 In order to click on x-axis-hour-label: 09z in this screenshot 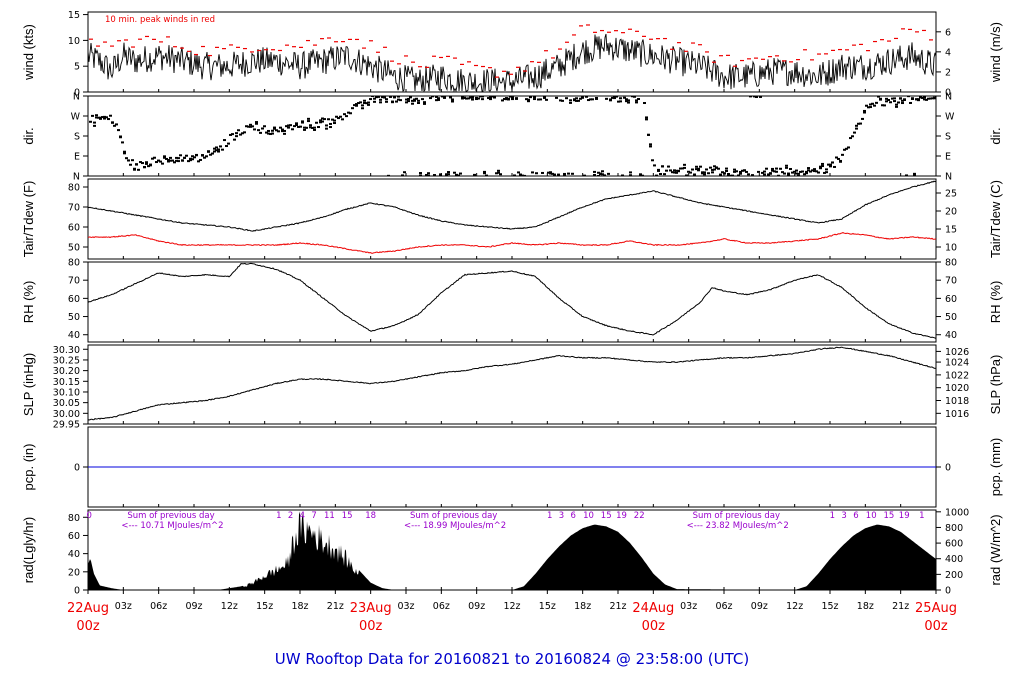, I will do `click(193, 606)`.